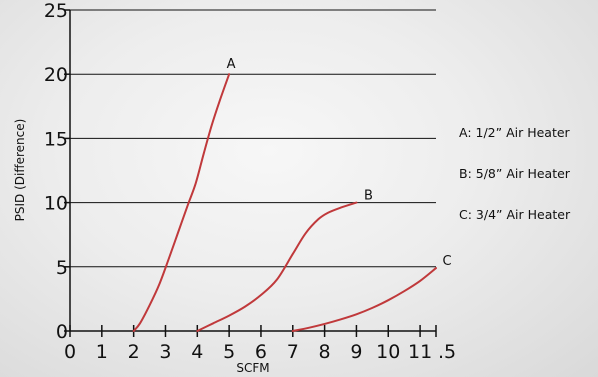 The height and width of the screenshot is (377, 598). What do you see at coordinates (231, 64) in the screenshot?
I see `curve-label-a: A` at bounding box center [231, 64].